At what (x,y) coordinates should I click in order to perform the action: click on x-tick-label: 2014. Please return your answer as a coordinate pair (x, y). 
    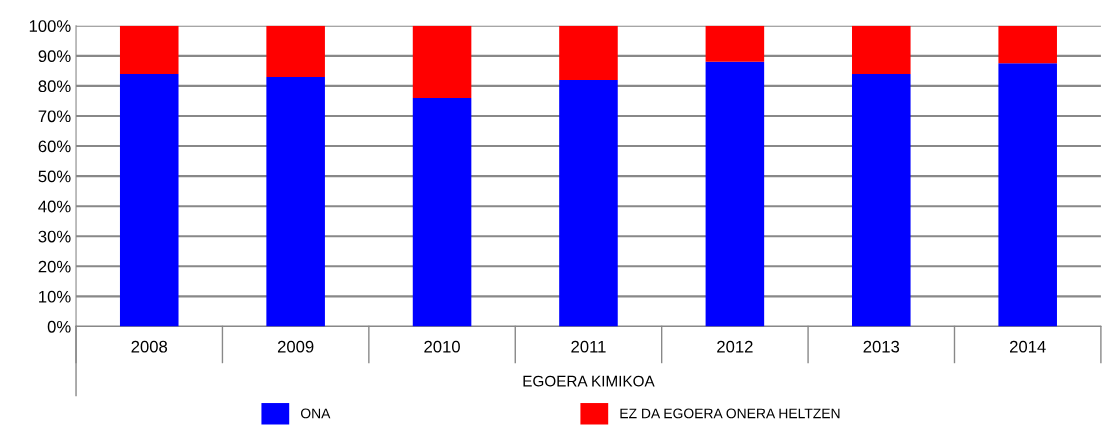
    Looking at the image, I should click on (1028, 346).